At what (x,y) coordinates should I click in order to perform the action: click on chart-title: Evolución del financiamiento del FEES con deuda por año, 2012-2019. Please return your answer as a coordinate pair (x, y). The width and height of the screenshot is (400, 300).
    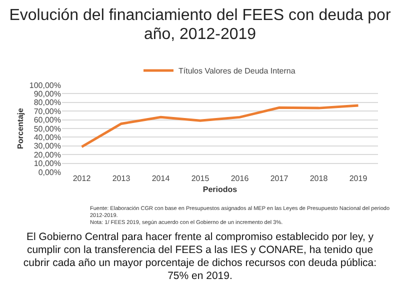
    Looking at the image, I should click on (200, 25).